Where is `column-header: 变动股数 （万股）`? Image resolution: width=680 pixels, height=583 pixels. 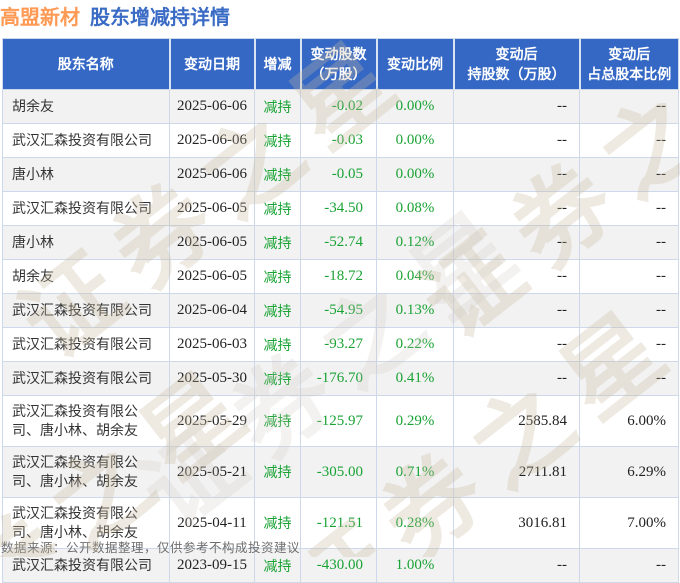 column-header: 变动股数 （万股） is located at coordinates (338, 64).